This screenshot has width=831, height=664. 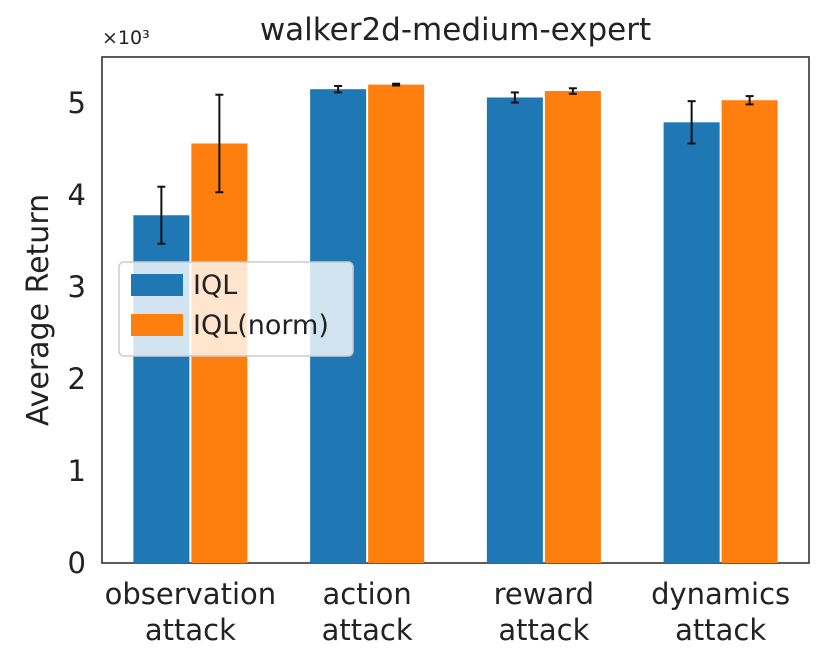 What do you see at coordinates (38, 310) in the screenshot?
I see `y-axis-label: Average Return` at bounding box center [38, 310].